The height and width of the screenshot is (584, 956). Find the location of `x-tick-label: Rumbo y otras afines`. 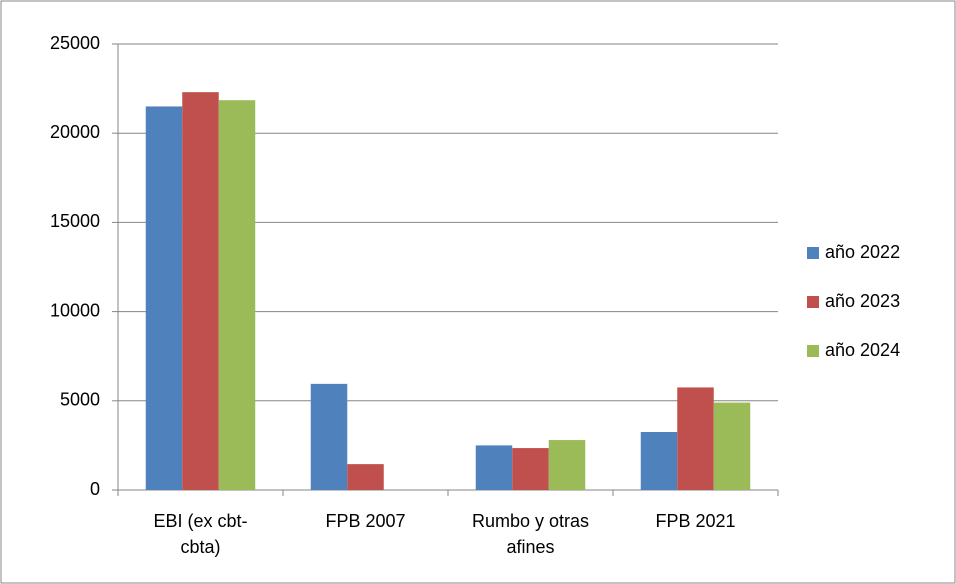

x-tick-label: Rumbo y otras afines is located at coordinates (530, 534).